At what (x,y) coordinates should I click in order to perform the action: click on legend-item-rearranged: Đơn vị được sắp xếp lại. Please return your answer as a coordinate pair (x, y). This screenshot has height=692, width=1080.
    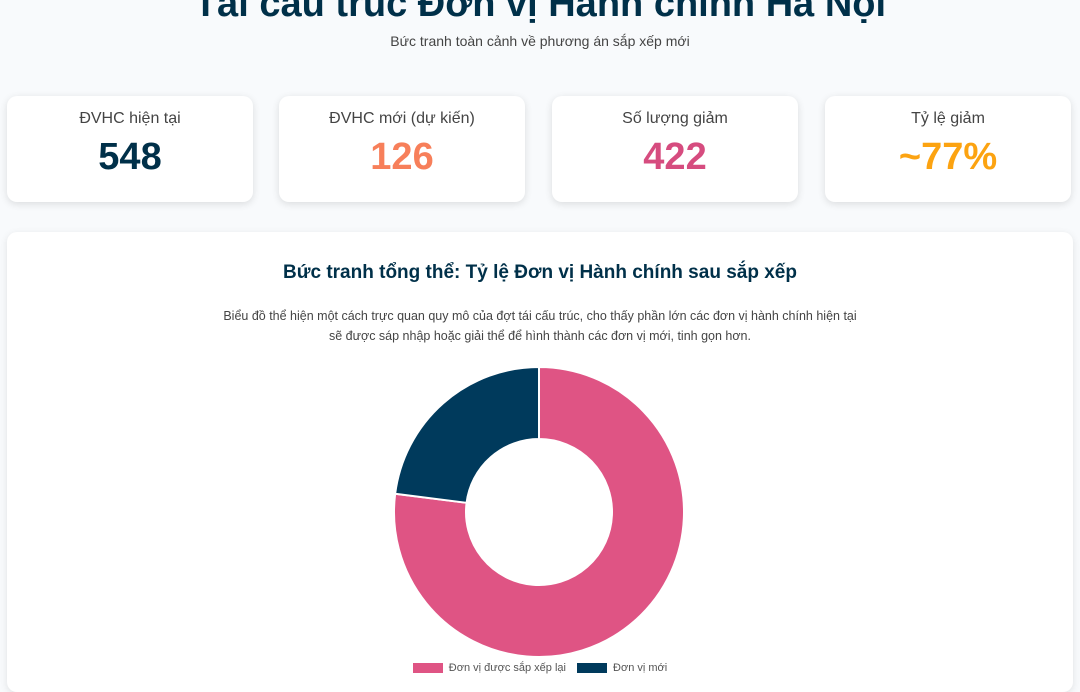
    Looking at the image, I should click on (489, 668).